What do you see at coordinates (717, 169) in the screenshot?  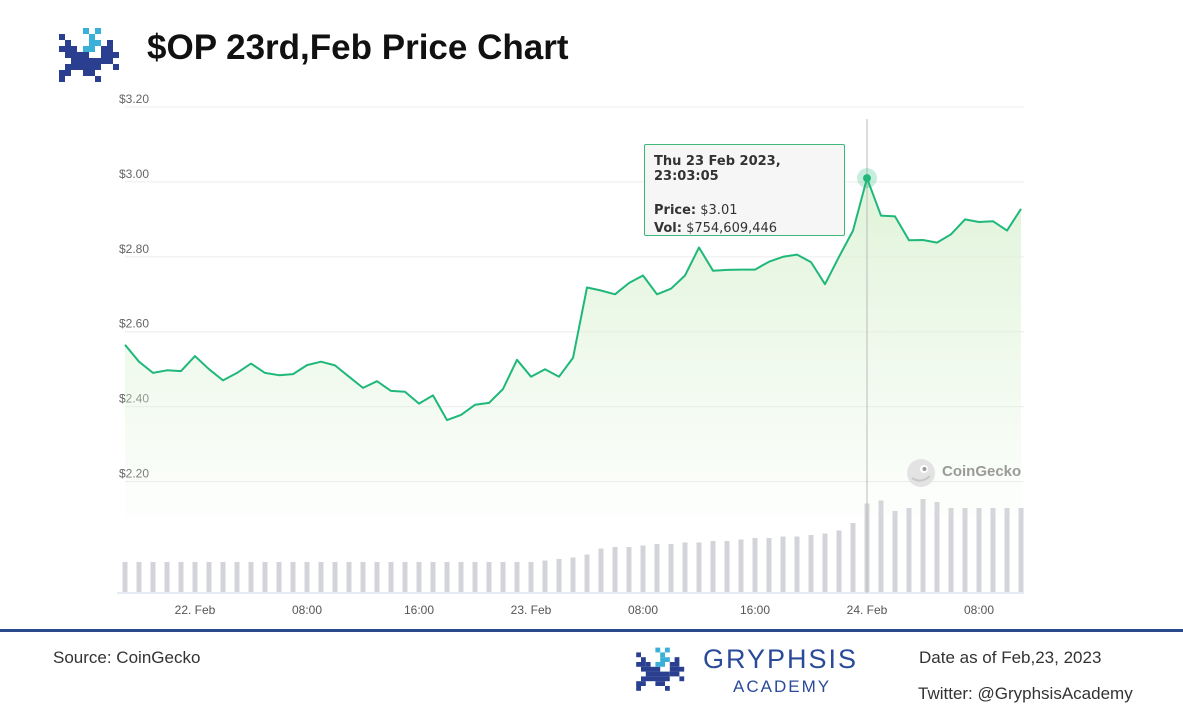 I see `tooltip-date: Thu 23 Feb 2023, 23:03:05` at bounding box center [717, 169].